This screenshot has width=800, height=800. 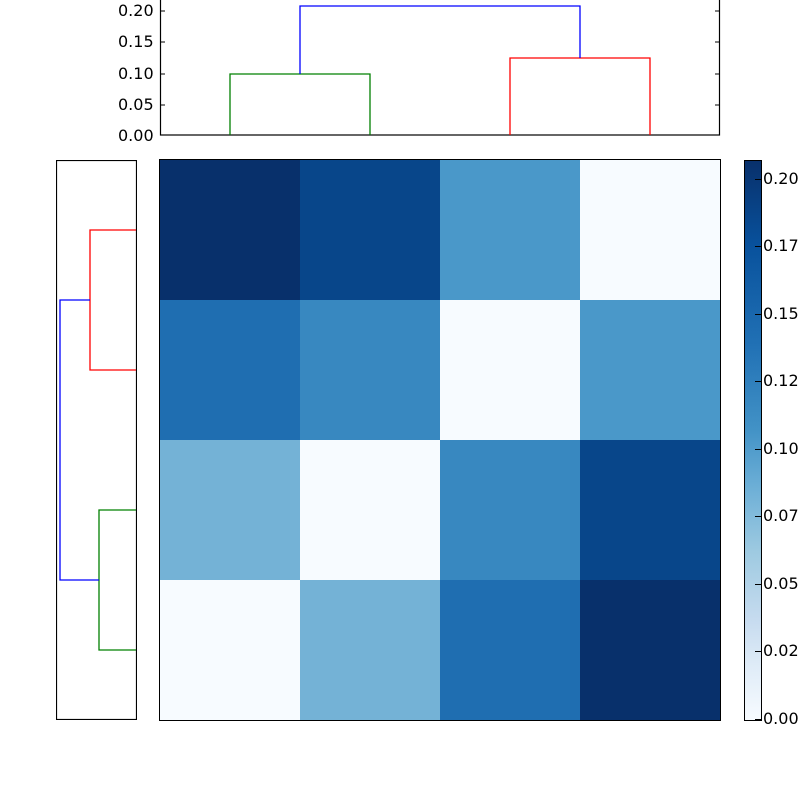 I want to click on top-dendrogram, so click(x=440, y=68).